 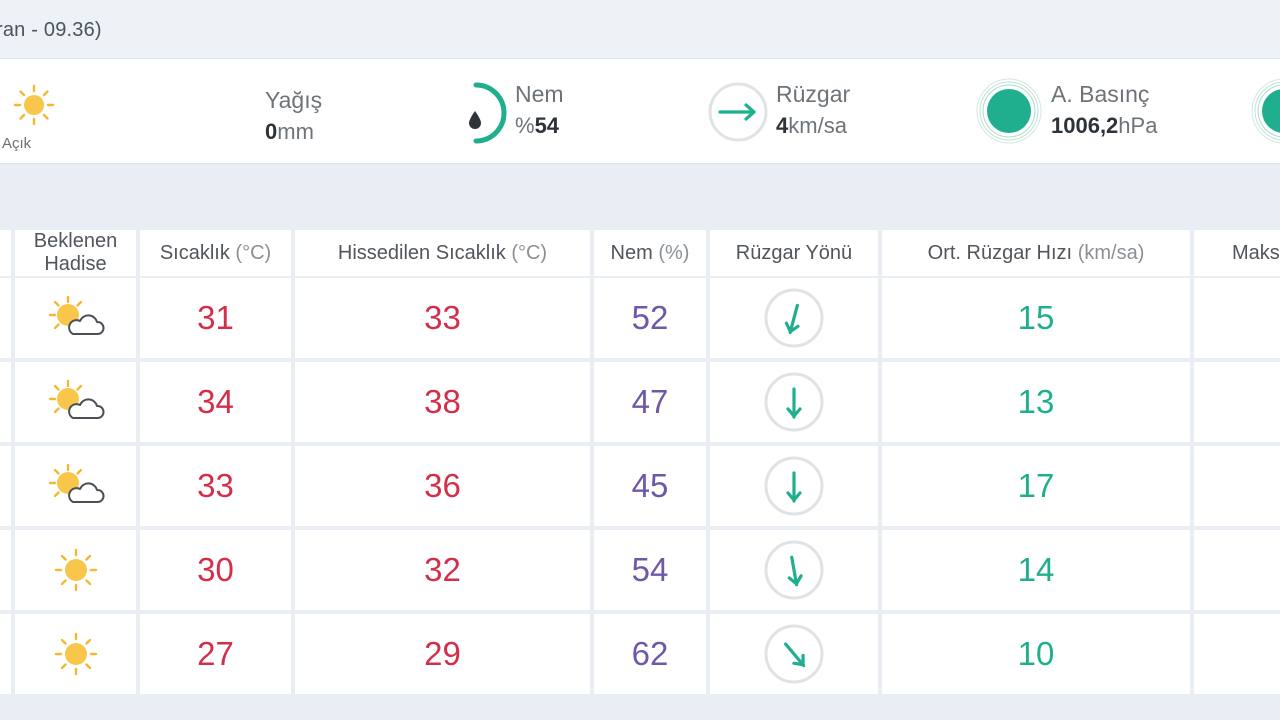 I want to click on precip-value: 0mm, so click(x=289, y=131).